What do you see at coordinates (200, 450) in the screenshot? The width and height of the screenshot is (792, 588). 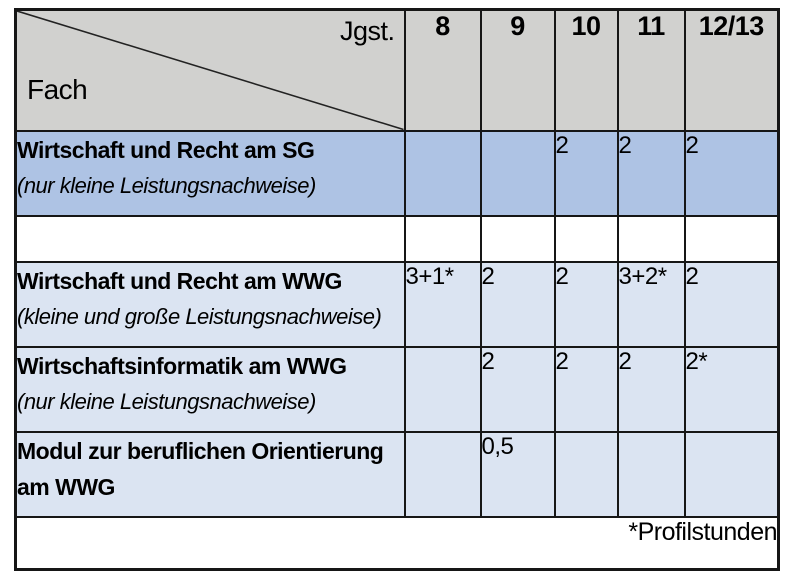 I see `subject-name: Modul zur beruflichen Orientierung` at bounding box center [200, 450].